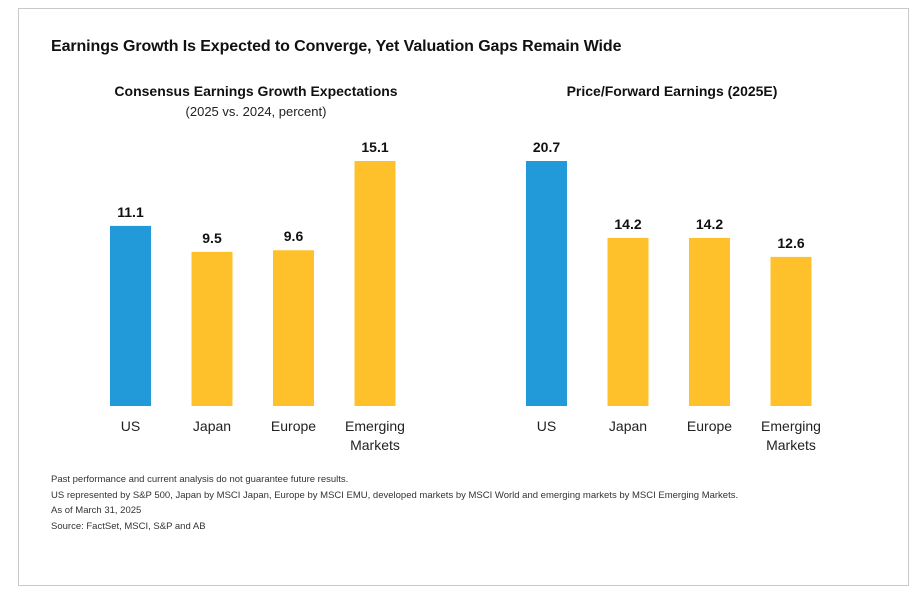  Describe the element at coordinates (546, 147) in the screenshot. I see `pe-value-label-us: 20.7` at that location.